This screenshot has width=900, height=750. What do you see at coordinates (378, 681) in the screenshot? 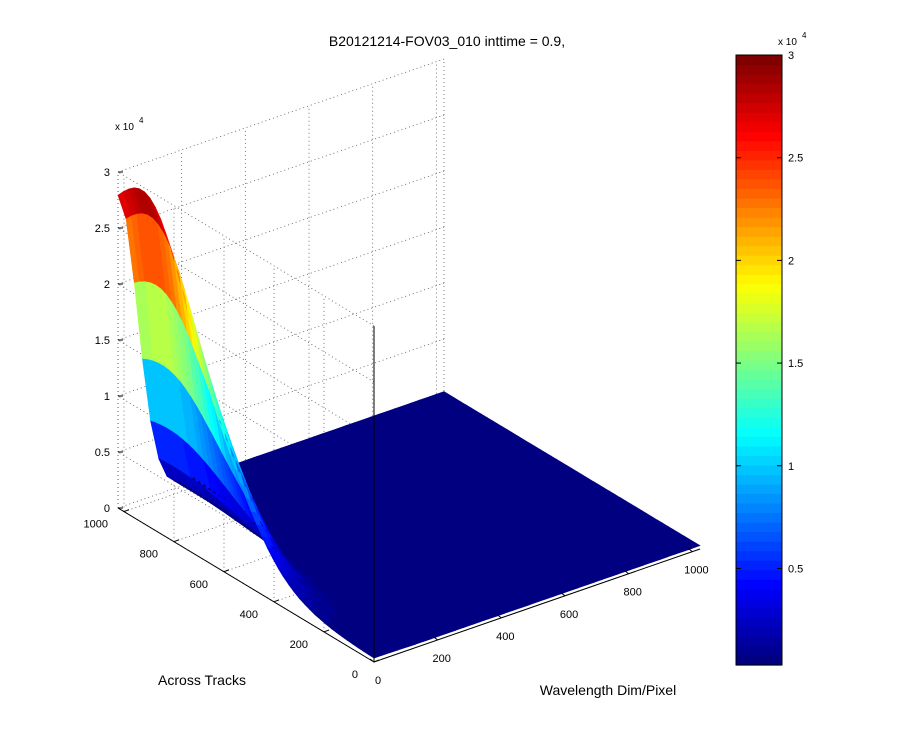
I see `x-tick-label: 0` at bounding box center [378, 681].